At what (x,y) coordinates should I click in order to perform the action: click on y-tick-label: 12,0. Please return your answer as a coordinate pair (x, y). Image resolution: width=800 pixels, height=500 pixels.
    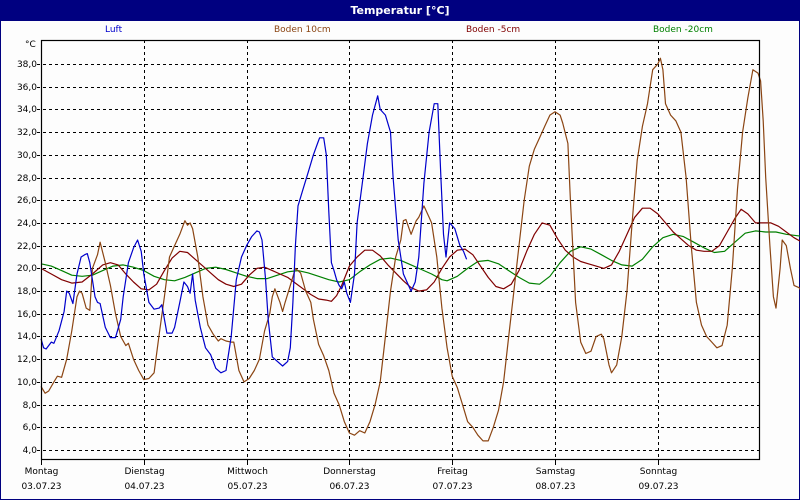
    Looking at the image, I should click on (26, 359).